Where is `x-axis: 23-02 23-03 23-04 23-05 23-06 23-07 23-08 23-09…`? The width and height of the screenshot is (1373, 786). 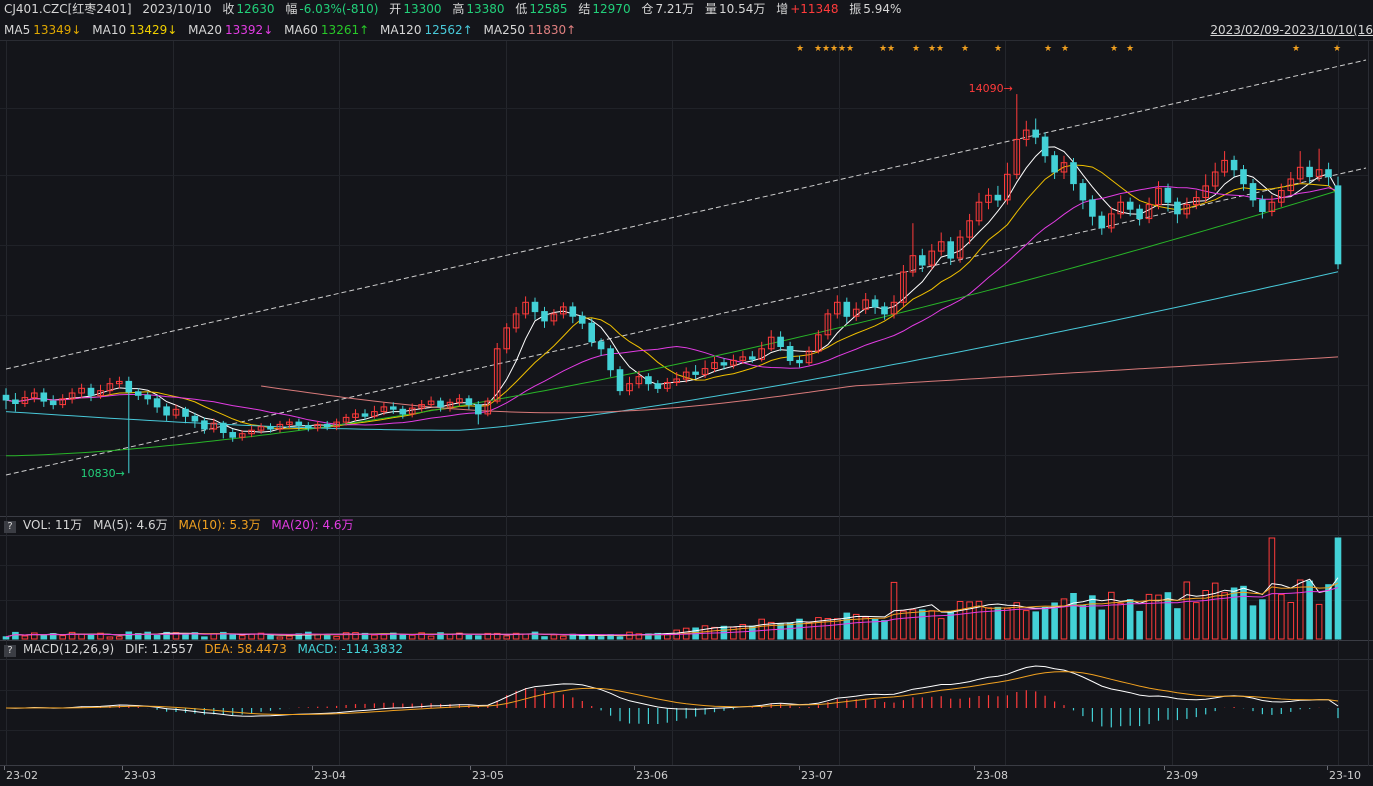
x-axis: 23-02 23-03 23-04 23-05 23-06 23-07 23-08 23-09… is located at coordinates (683, 774).